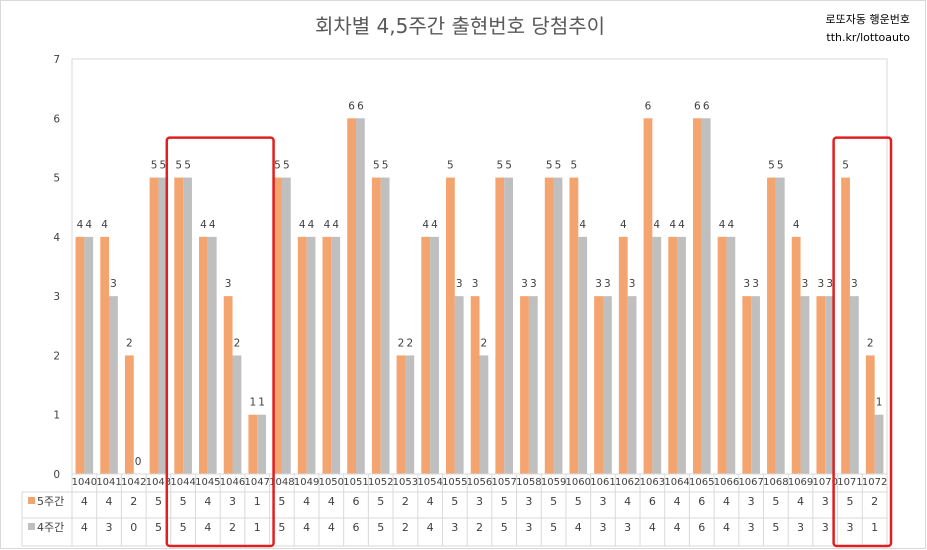 This screenshot has width=927, height=550. What do you see at coordinates (331, 482) in the screenshot?
I see `x-category-label: 1050` at bounding box center [331, 482].